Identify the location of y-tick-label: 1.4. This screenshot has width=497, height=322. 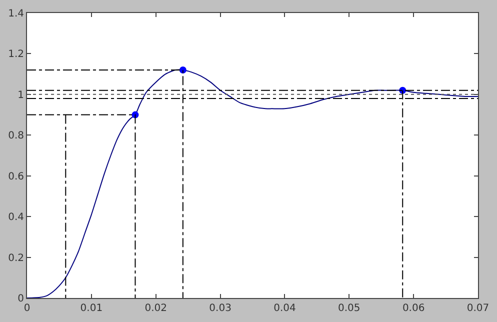
(16, 14).